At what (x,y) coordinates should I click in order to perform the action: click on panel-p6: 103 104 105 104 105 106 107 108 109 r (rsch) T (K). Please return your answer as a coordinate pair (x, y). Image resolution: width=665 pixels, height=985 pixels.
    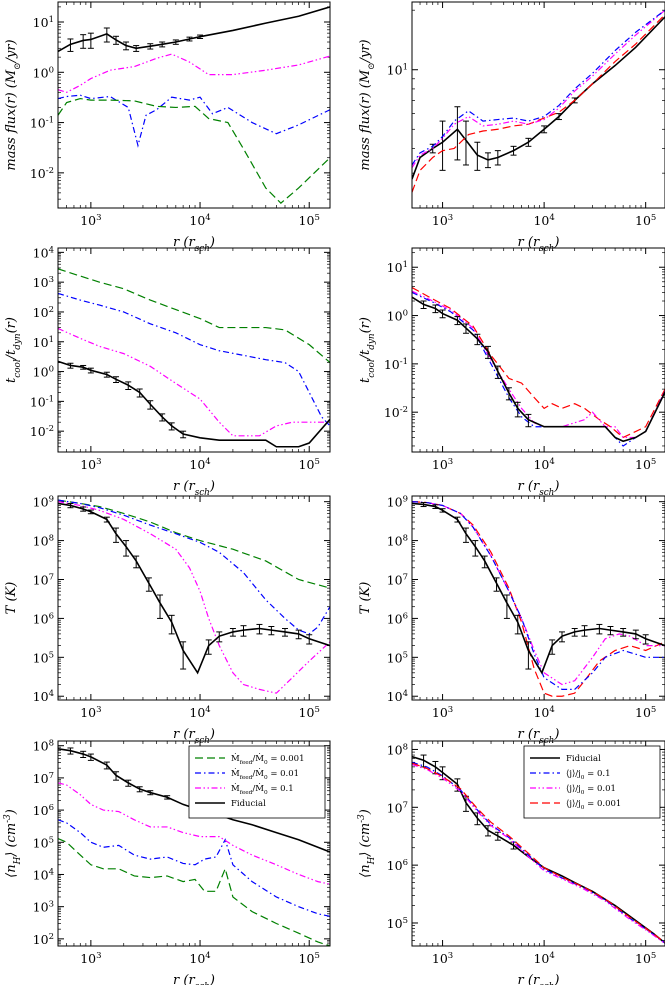
    Looking at the image, I should click on (511, 620).